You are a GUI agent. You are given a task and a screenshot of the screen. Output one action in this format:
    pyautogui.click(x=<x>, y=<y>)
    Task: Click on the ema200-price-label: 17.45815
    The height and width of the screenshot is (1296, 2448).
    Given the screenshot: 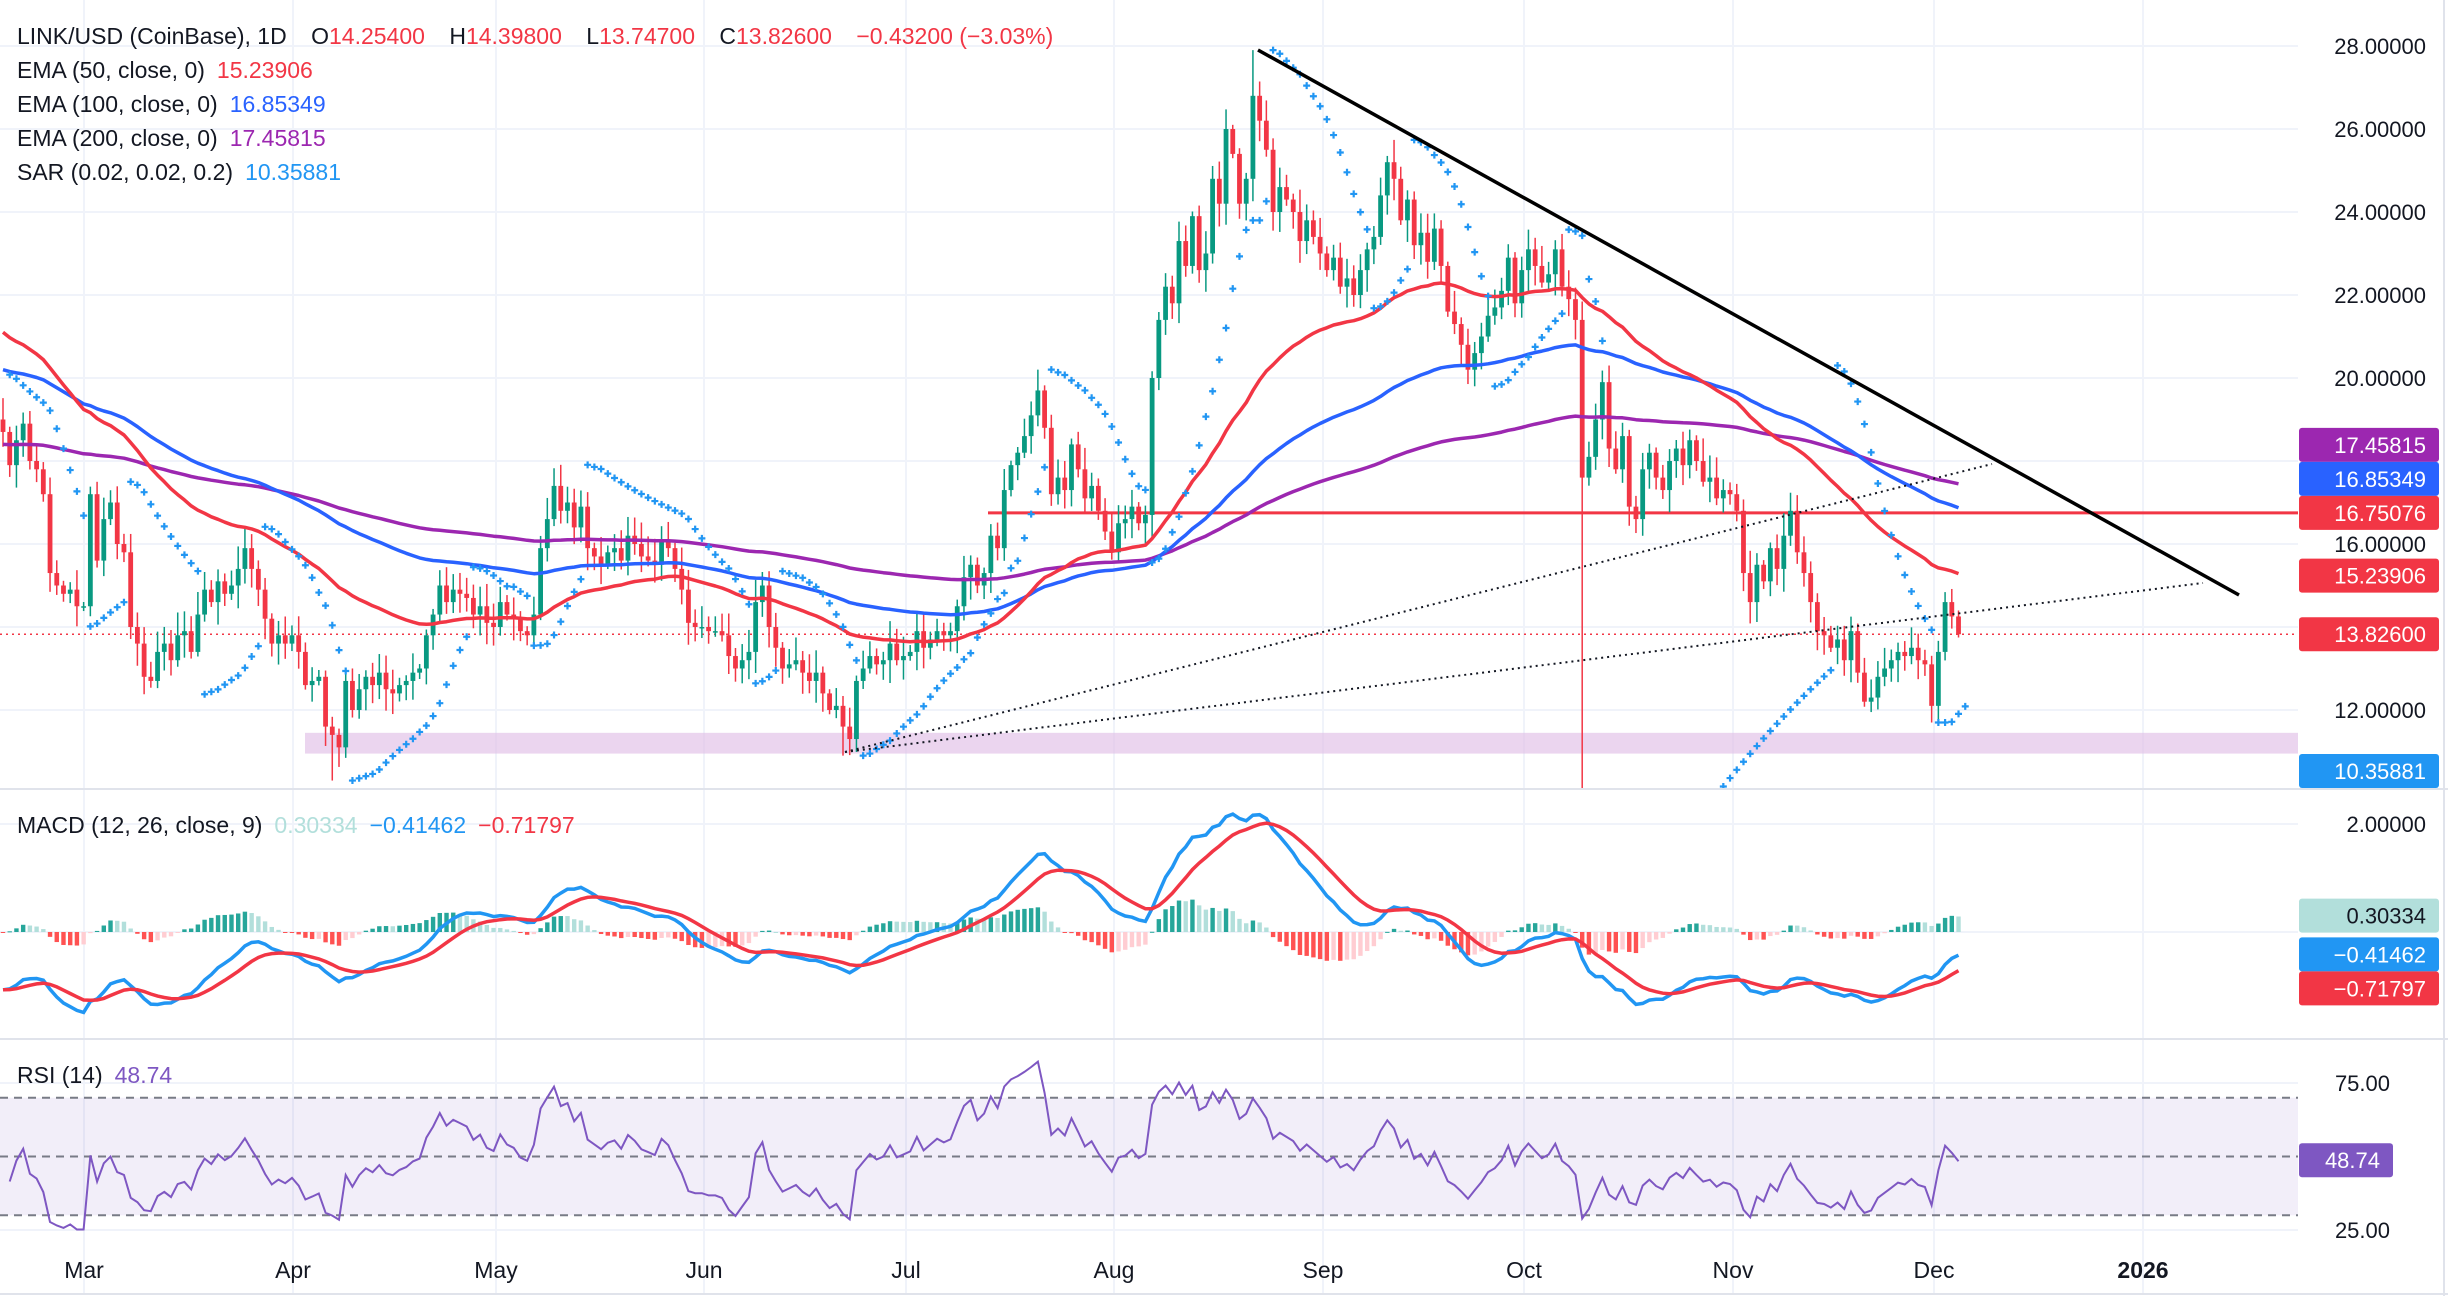 What is the action you would take?
    pyautogui.click(x=2369, y=444)
    